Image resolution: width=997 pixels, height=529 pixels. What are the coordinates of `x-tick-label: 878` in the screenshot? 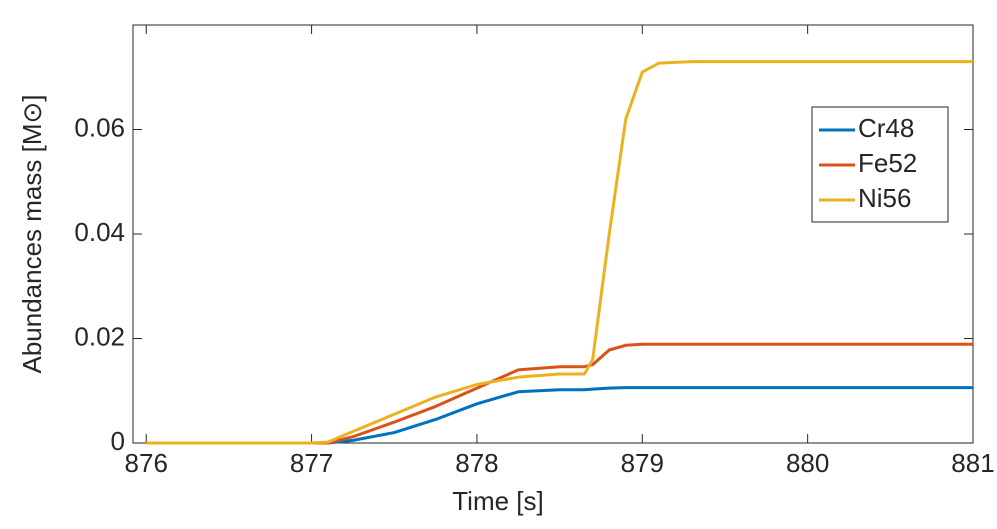 It's located at (476, 463).